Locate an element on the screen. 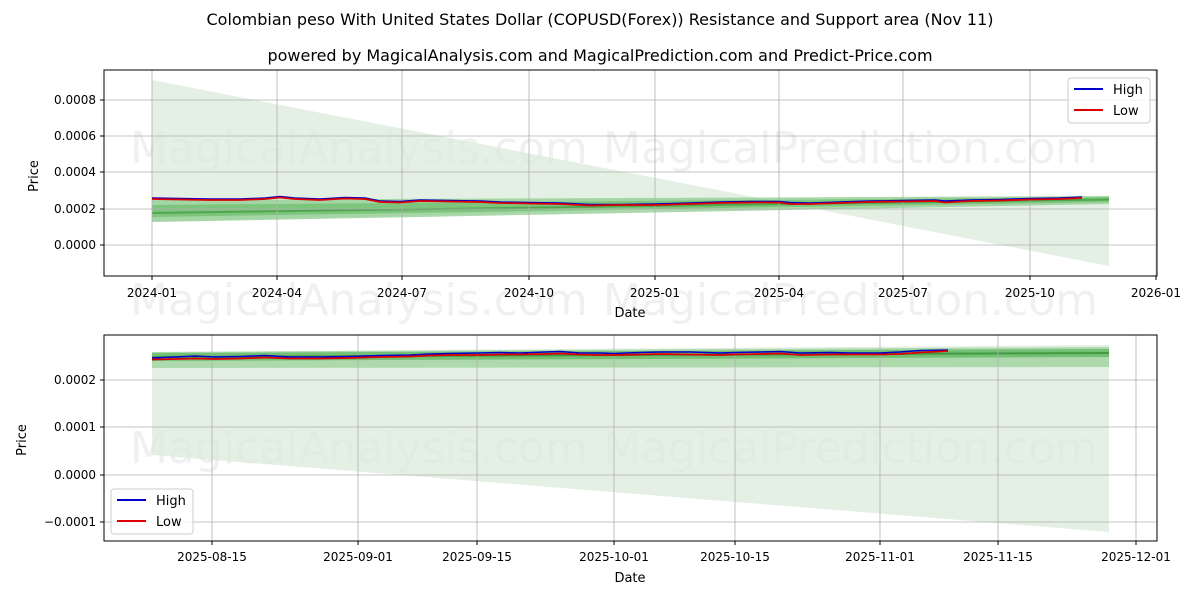  bottom-ytick: 0.0001 is located at coordinates (75, 427).